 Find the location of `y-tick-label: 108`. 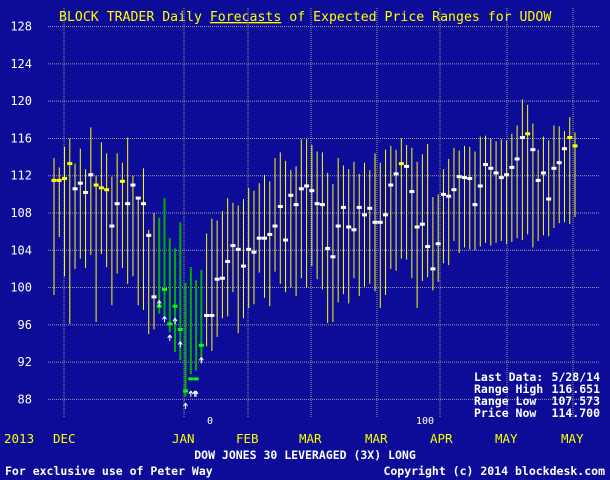

y-tick-label: 108 is located at coordinates (21, 213).